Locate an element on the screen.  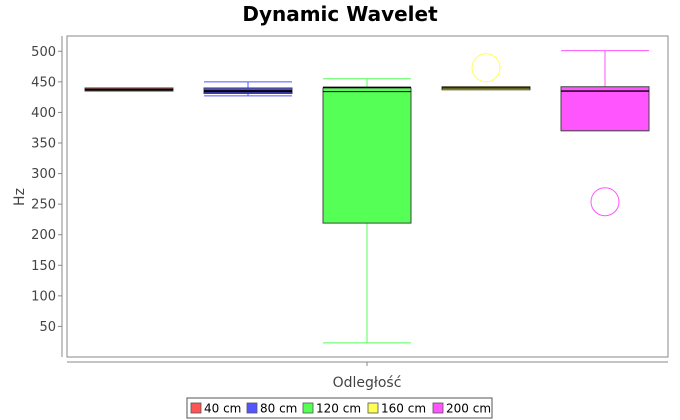
y-tick-label: 400 is located at coordinates (43, 113).